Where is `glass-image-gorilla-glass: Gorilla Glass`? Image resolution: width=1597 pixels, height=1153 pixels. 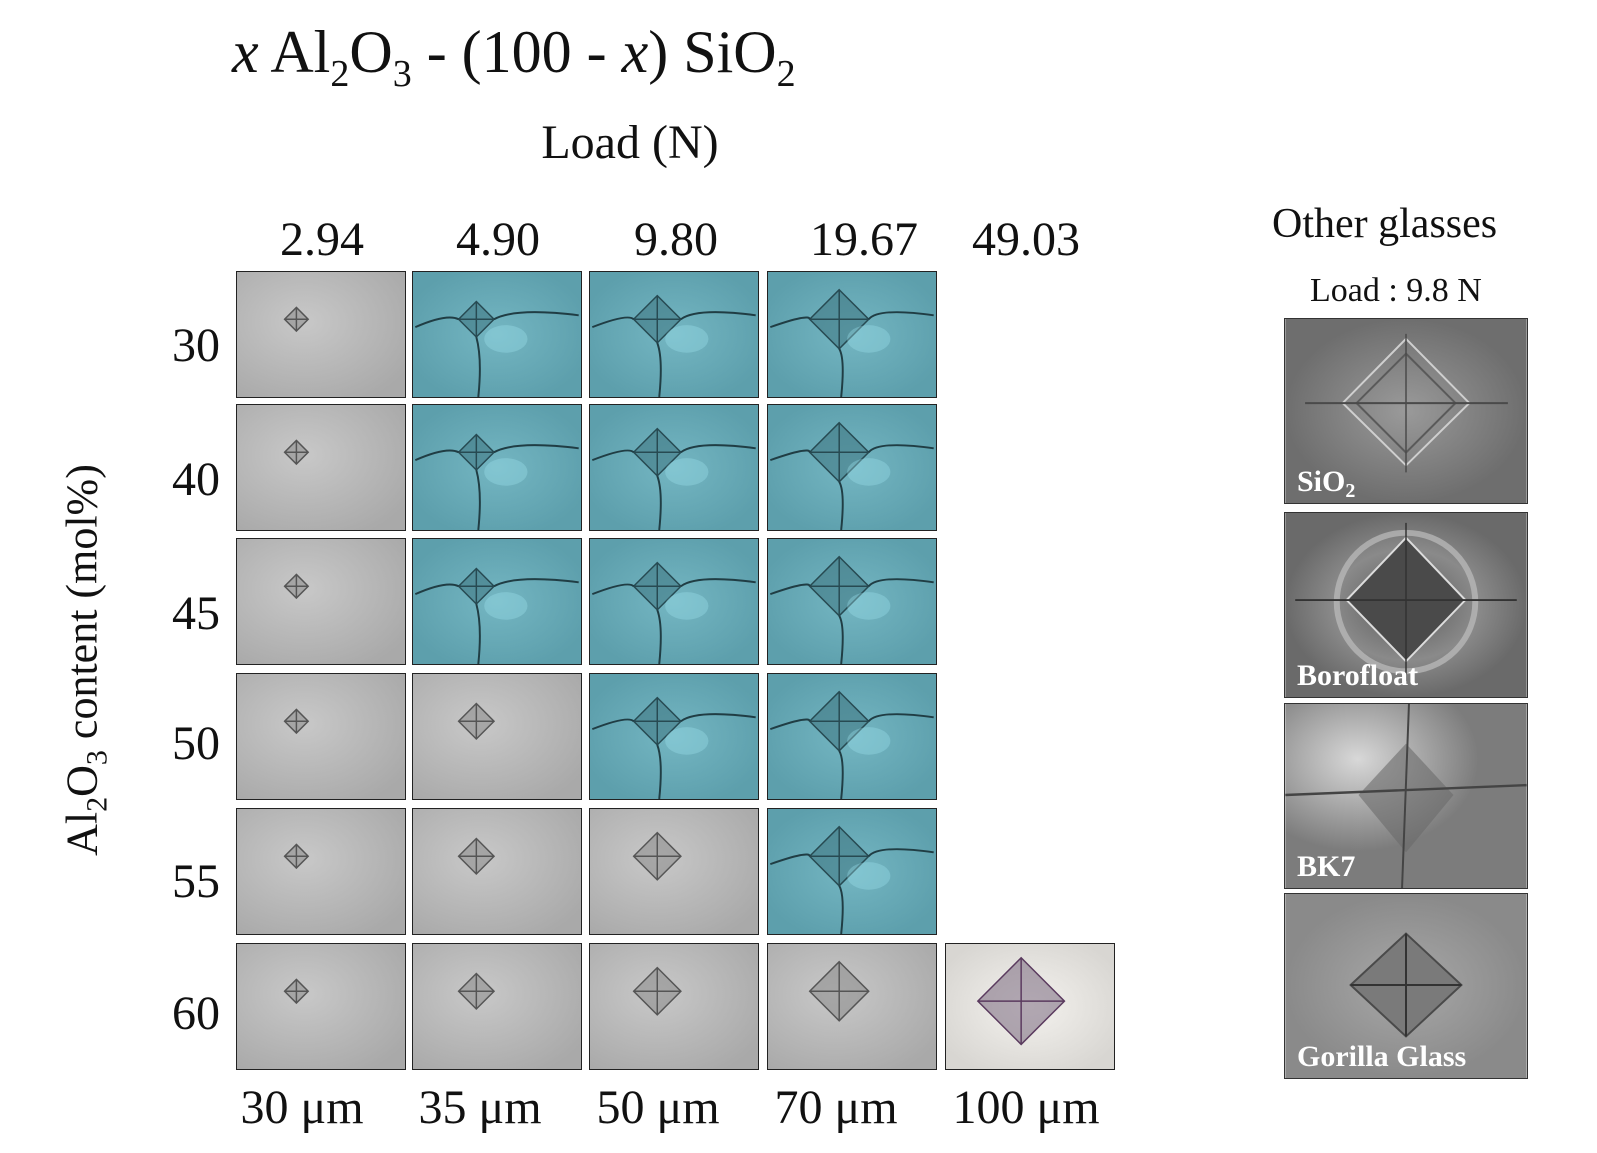 glass-image-gorilla-glass: Gorilla Glass is located at coordinates (1406, 986).